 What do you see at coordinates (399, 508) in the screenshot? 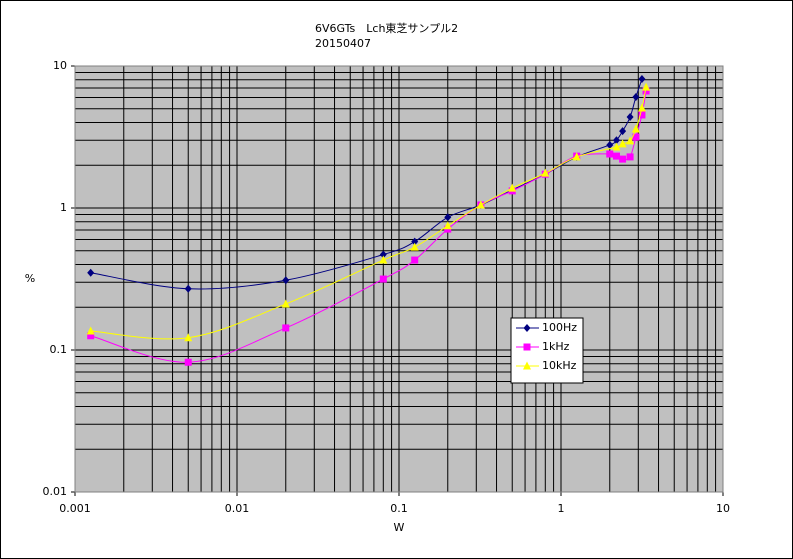
I see `x-tick-label: 0.1` at bounding box center [399, 508].